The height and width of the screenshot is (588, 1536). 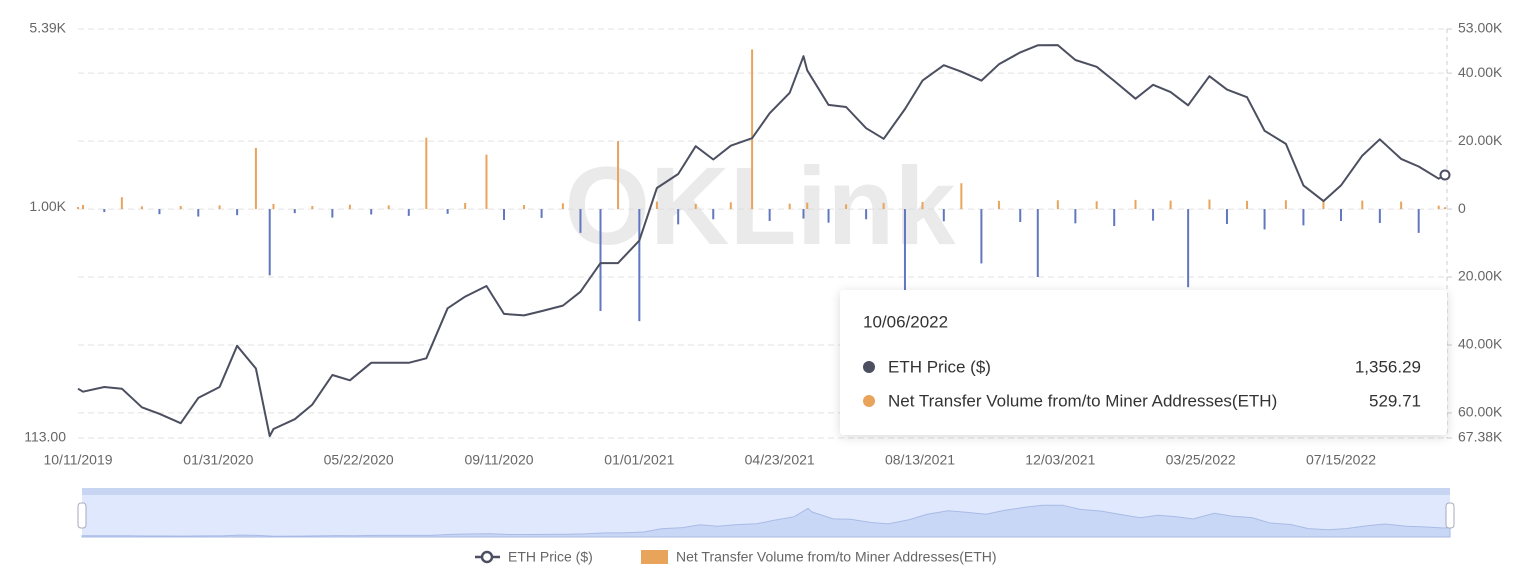 I want to click on x-tick-label: 01/31/2020, so click(x=218, y=460).